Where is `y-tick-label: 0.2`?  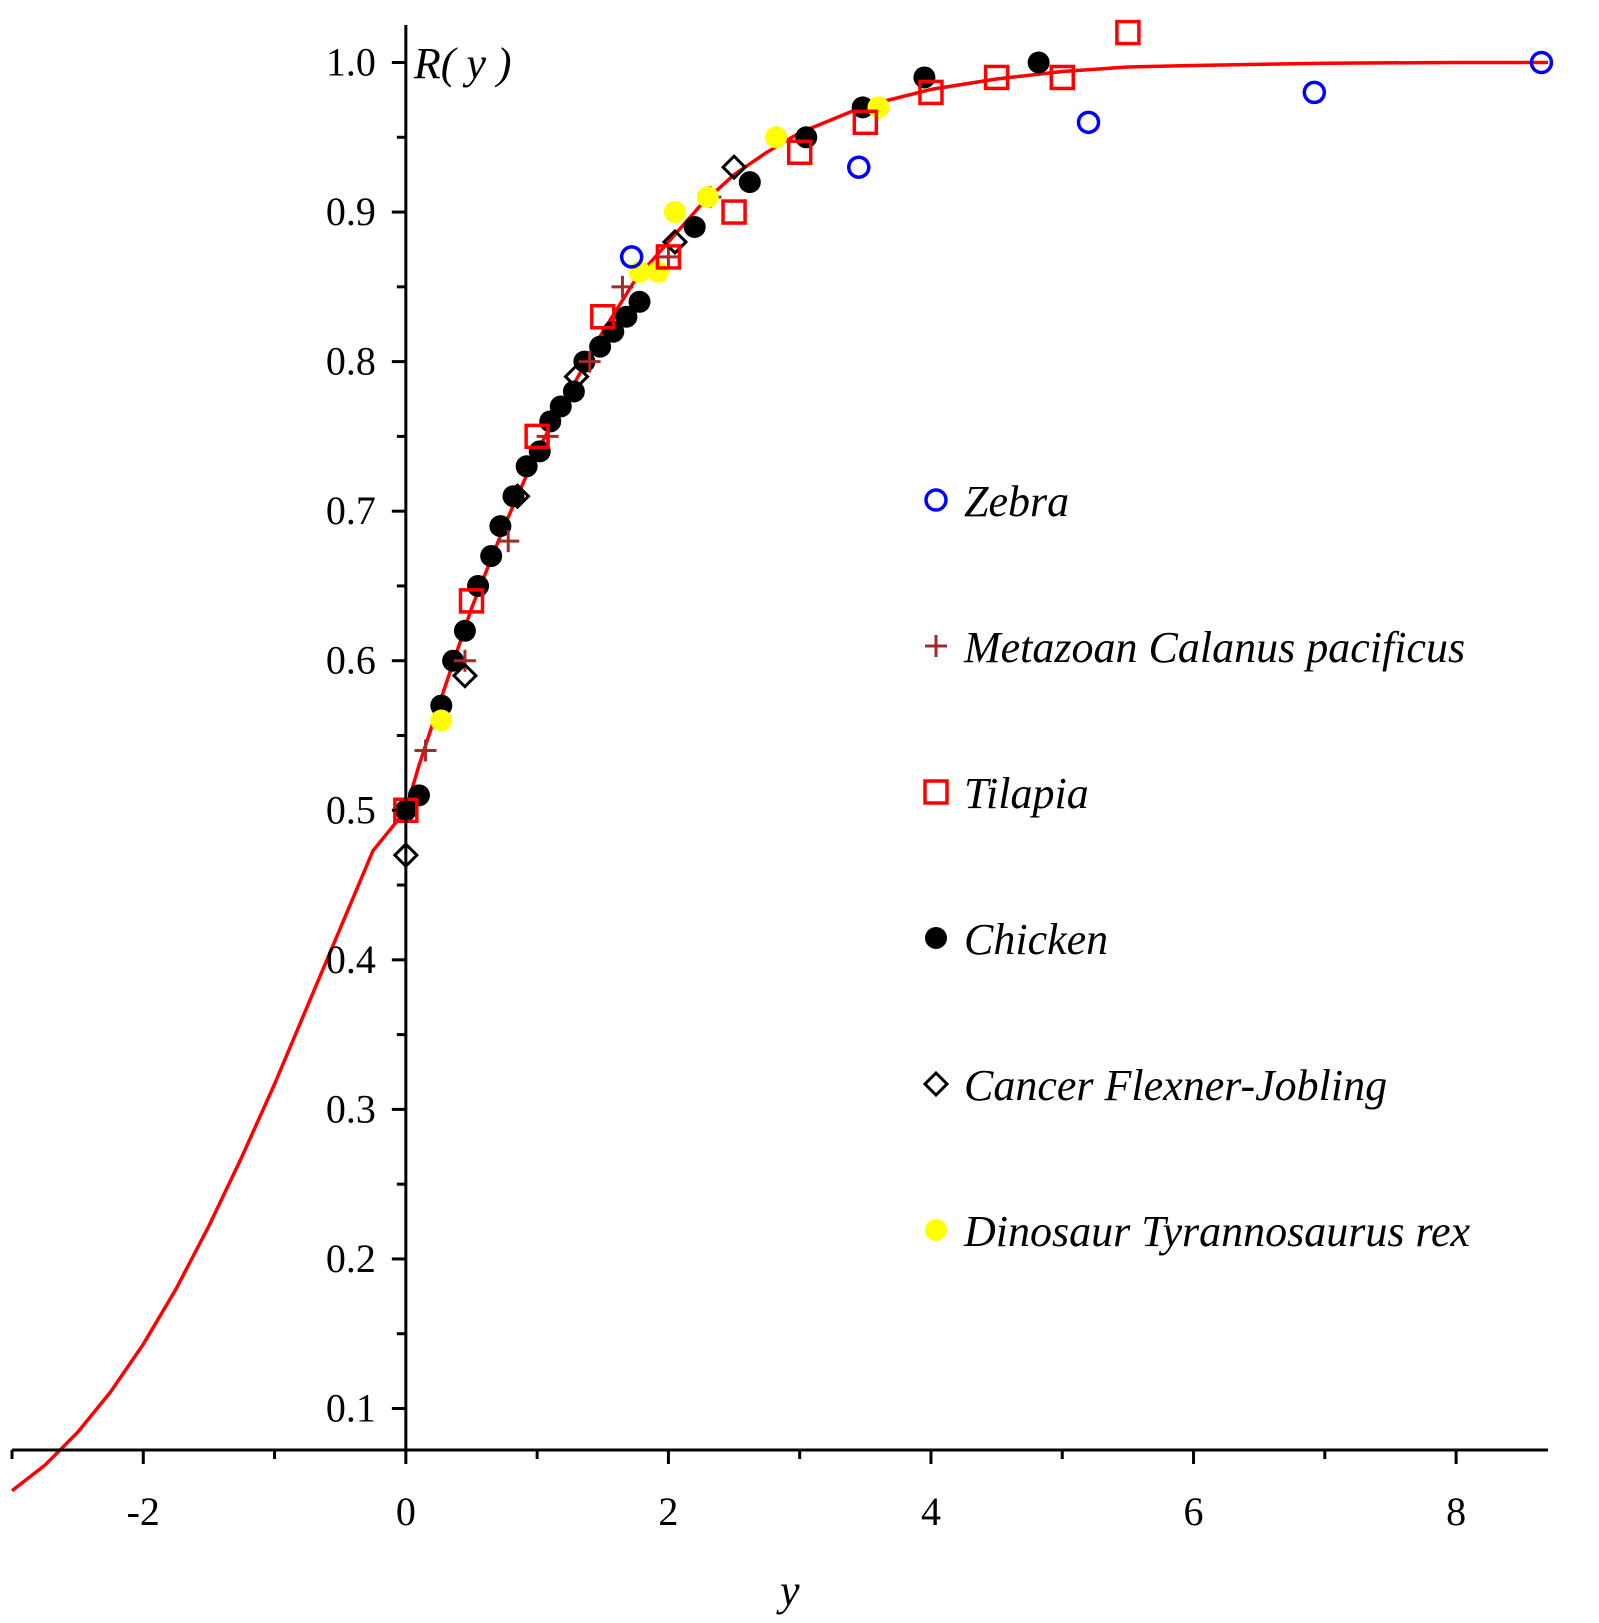
y-tick-label: 0.2 is located at coordinates (351, 1258).